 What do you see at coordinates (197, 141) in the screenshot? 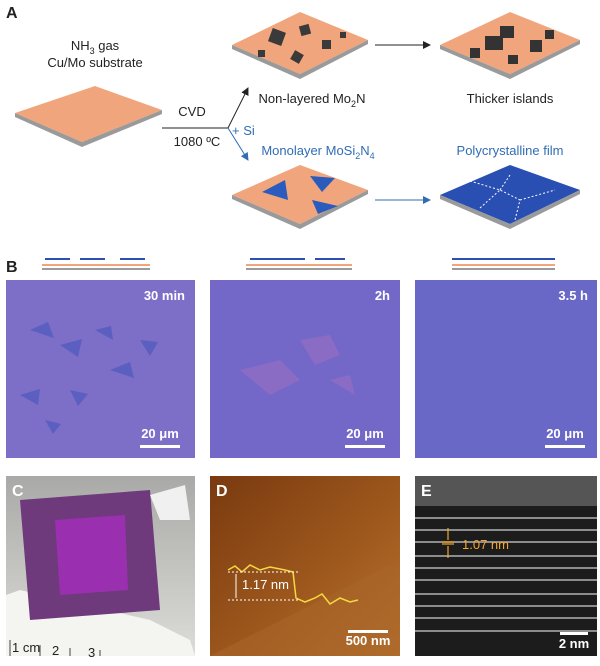
I see `temperature-label: 1080 ºC` at bounding box center [197, 141].